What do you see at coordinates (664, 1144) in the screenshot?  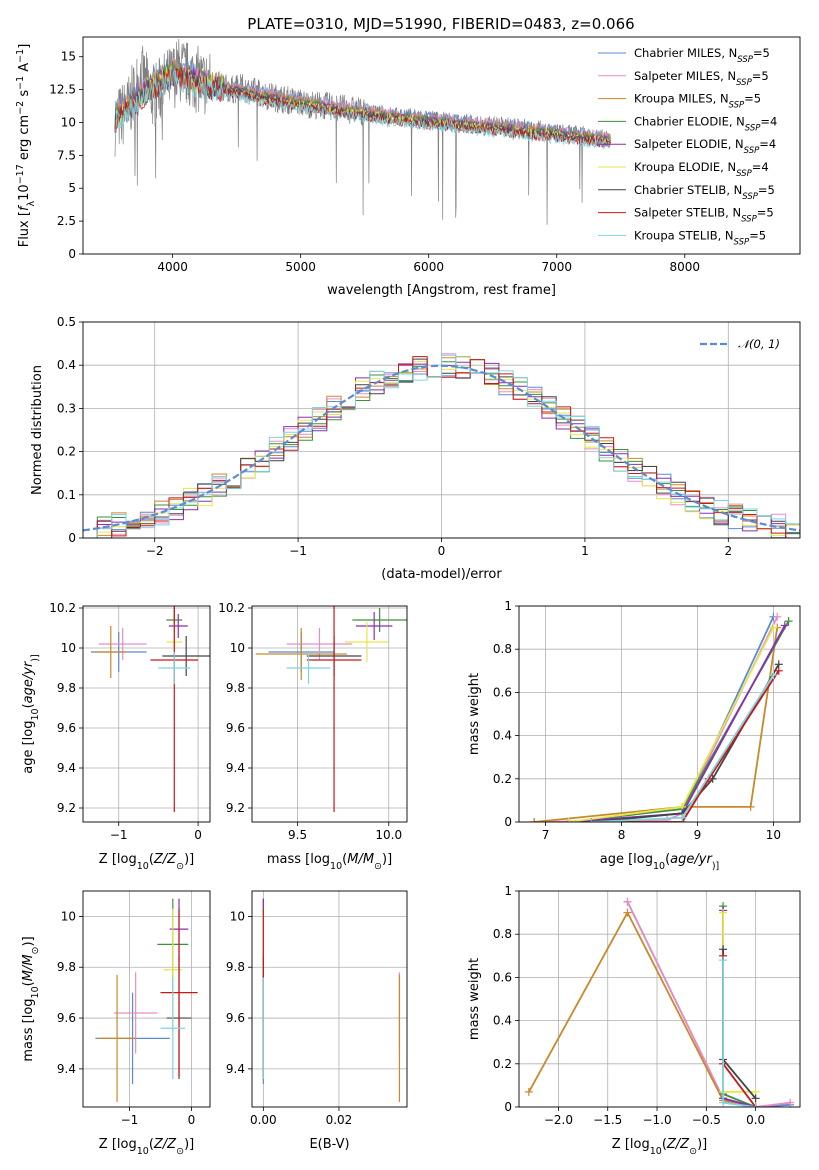 I see `weight_vs_z-xlabel-part: (` at bounding box center [664, 1144].